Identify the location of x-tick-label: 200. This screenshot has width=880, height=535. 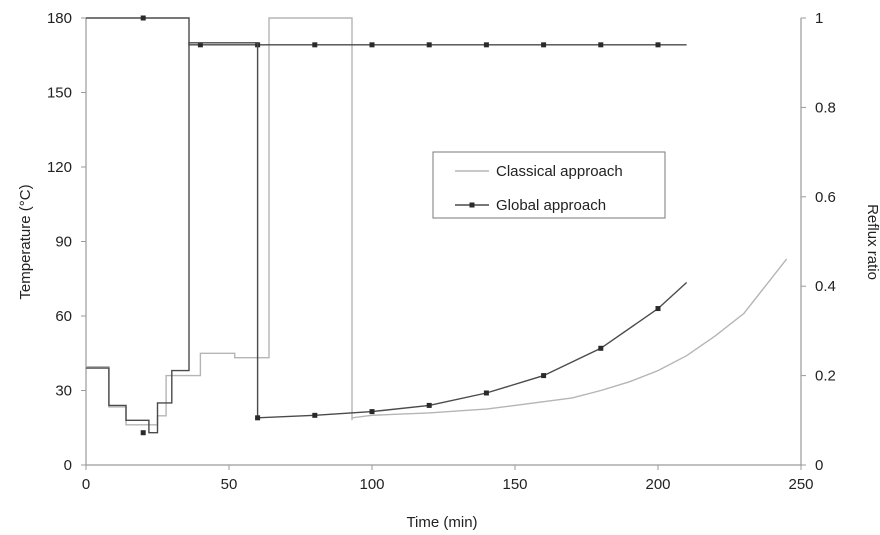
(657, 484).